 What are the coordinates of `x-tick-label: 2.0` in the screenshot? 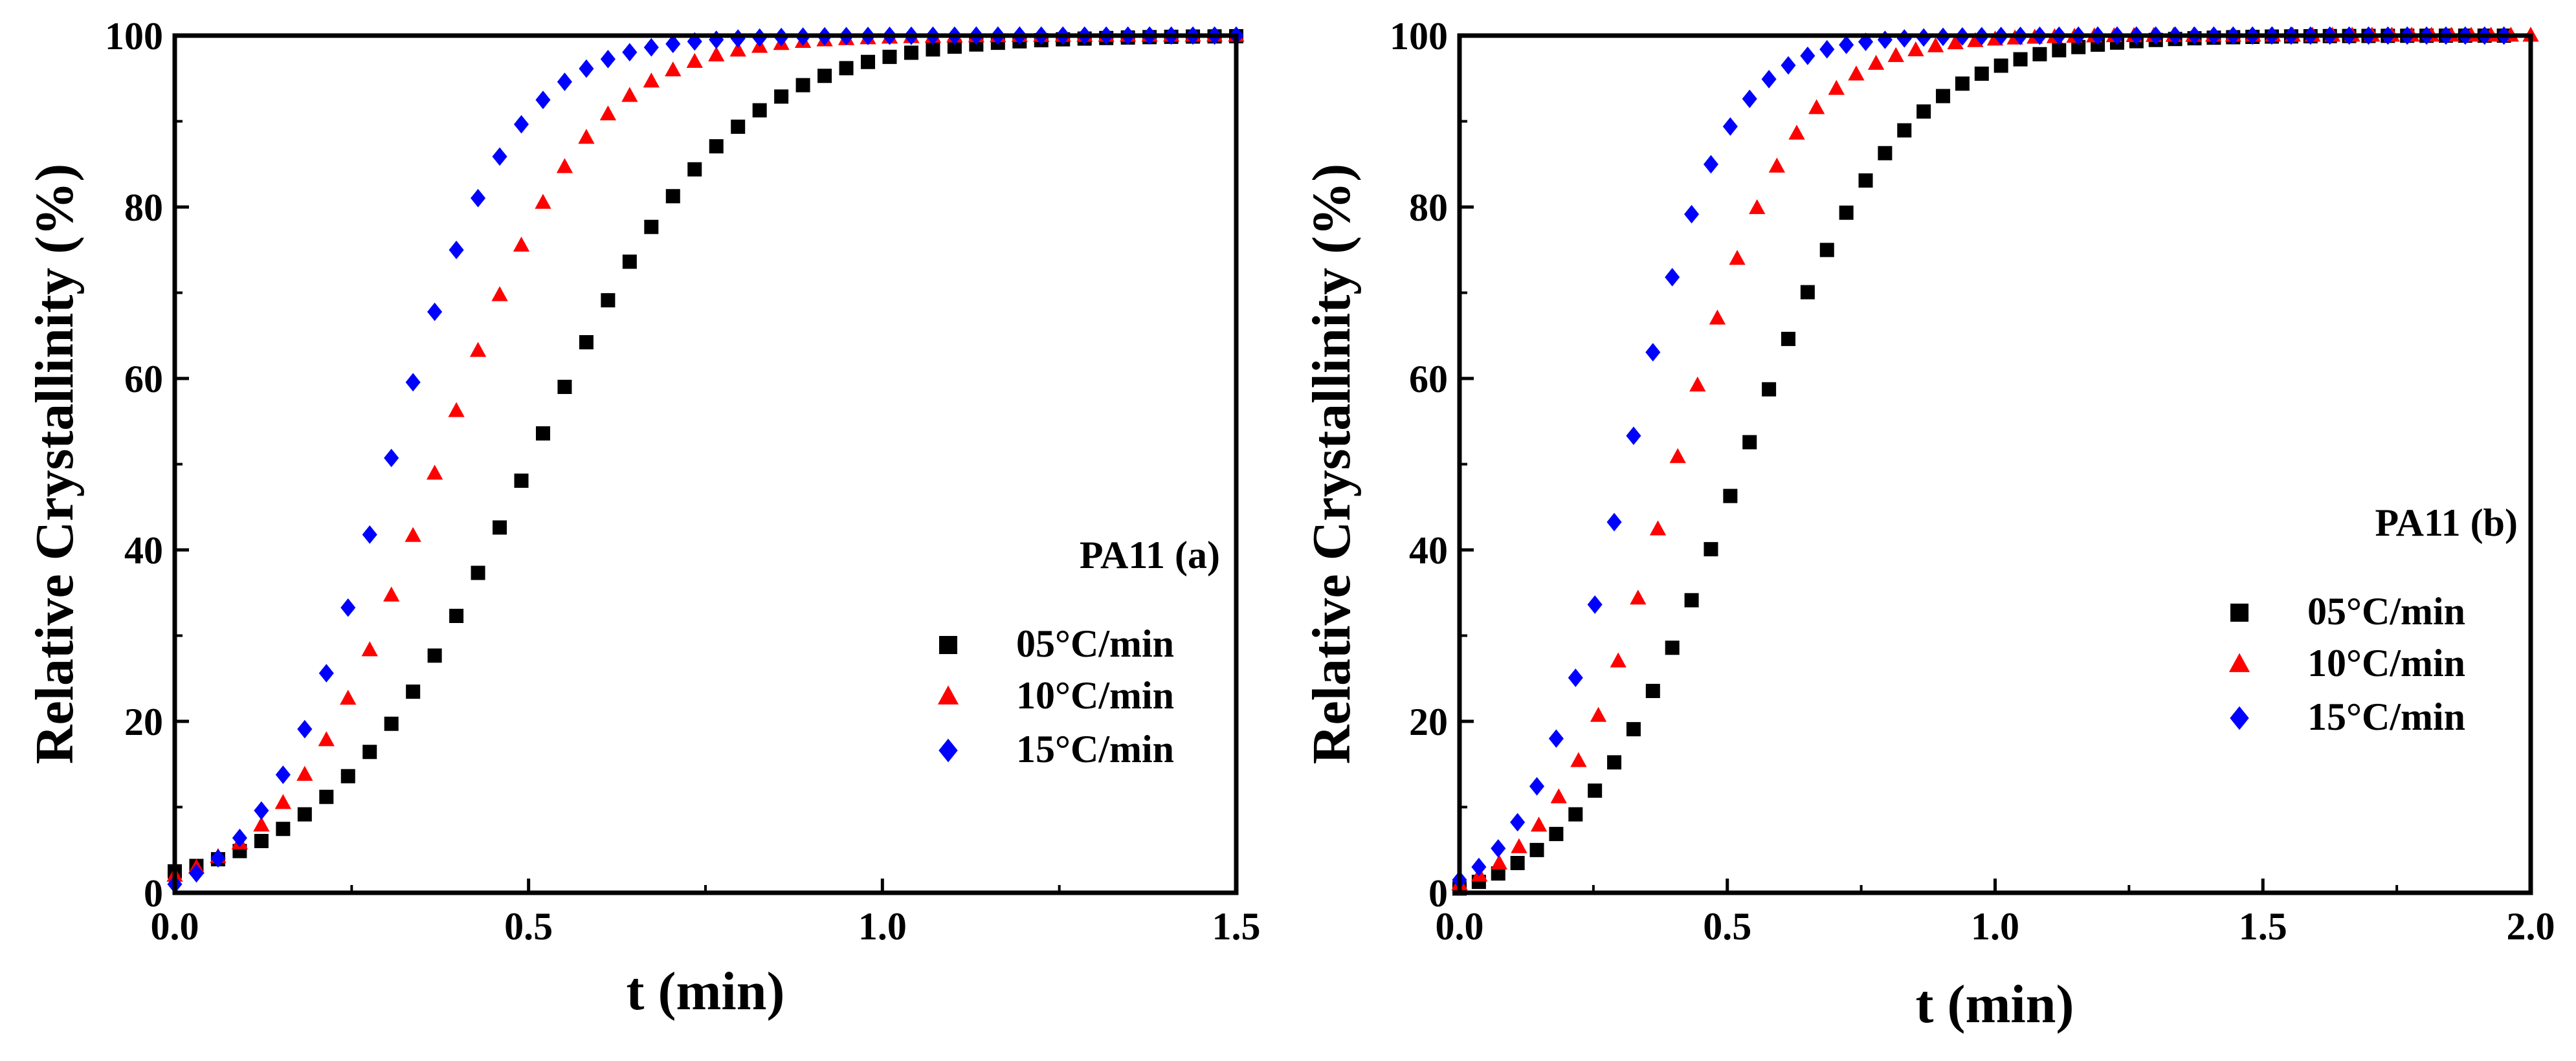 It's located at (2531, 926).